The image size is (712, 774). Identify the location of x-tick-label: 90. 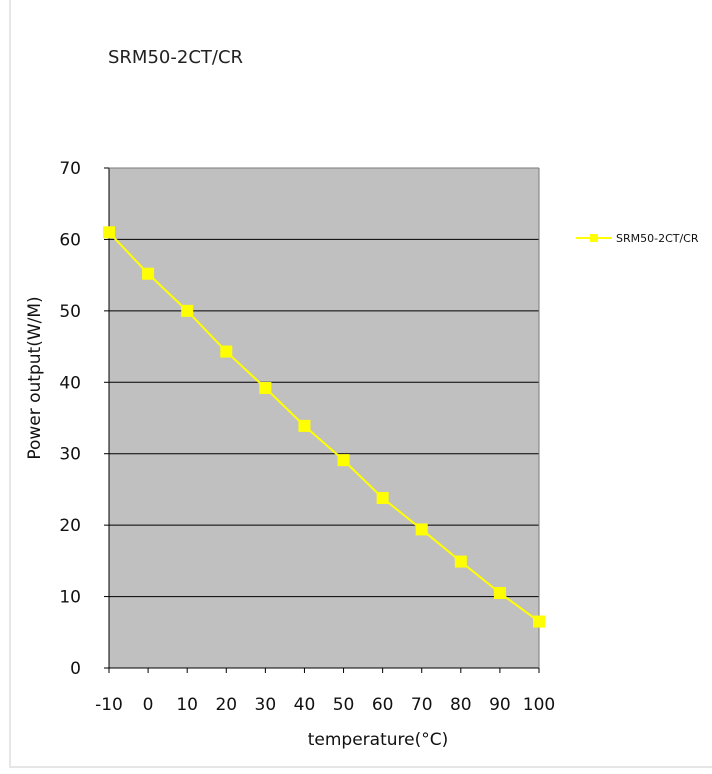
(500, 705).